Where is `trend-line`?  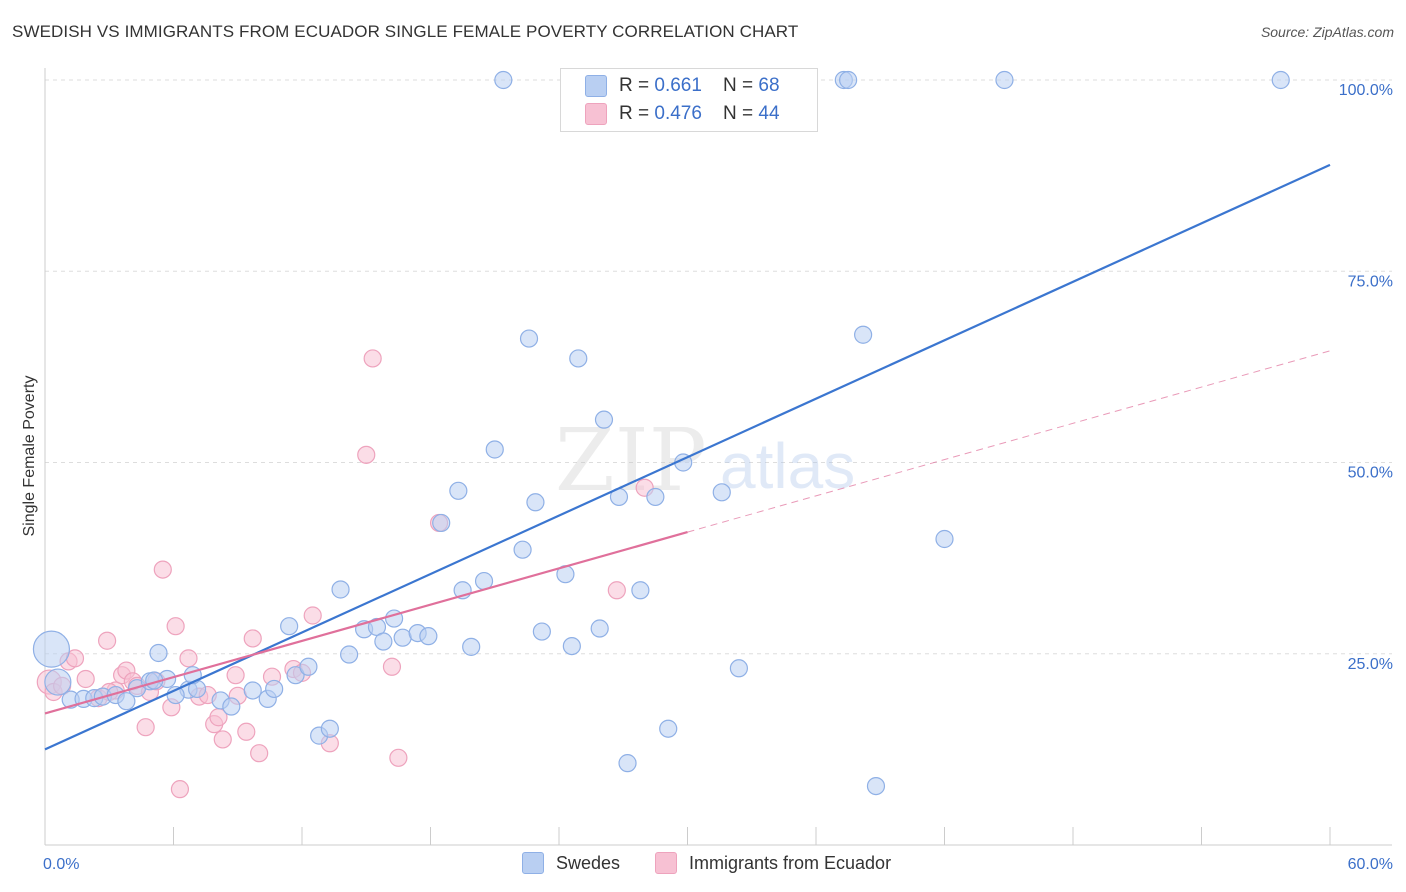 trend-line is located at coordinates (366, 623).